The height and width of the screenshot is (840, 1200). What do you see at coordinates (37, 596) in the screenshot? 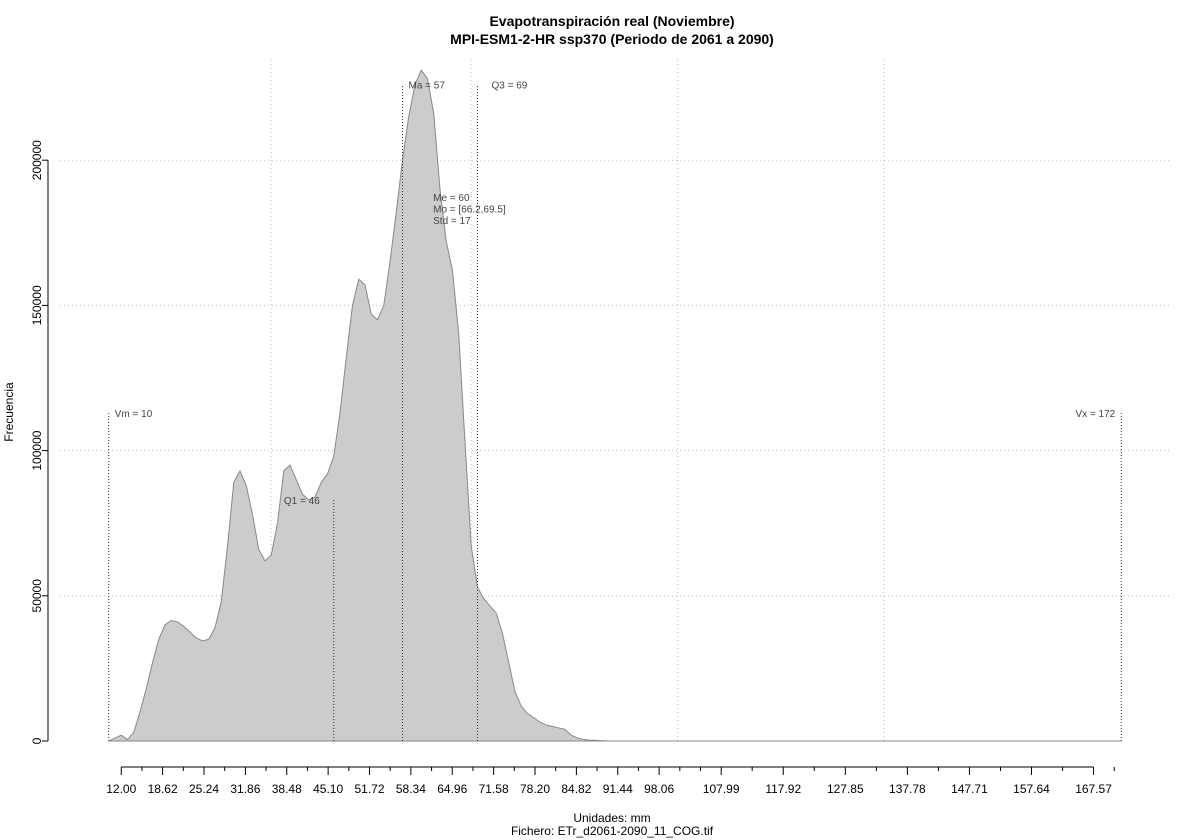
I see `y-tick-label: 50000` at bounding box center [37, 596].